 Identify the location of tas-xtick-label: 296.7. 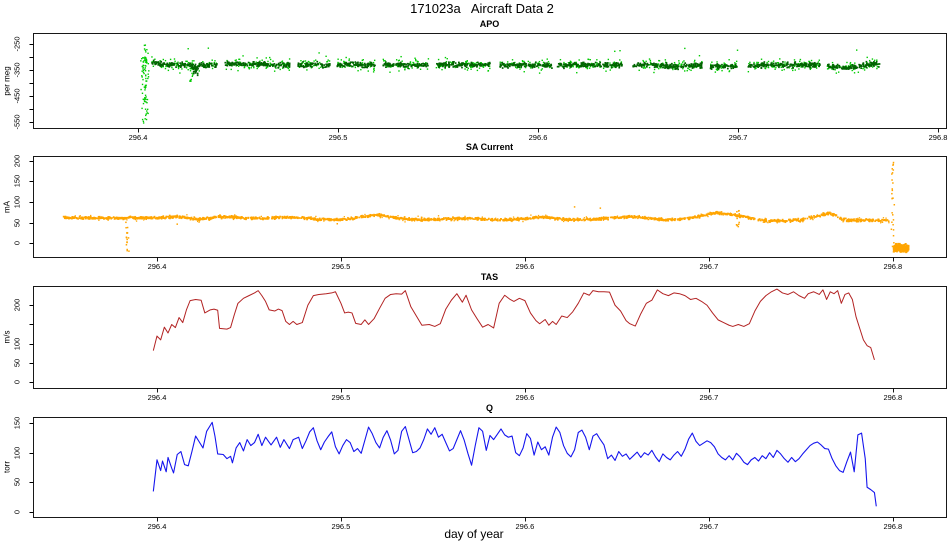
(709, 397).